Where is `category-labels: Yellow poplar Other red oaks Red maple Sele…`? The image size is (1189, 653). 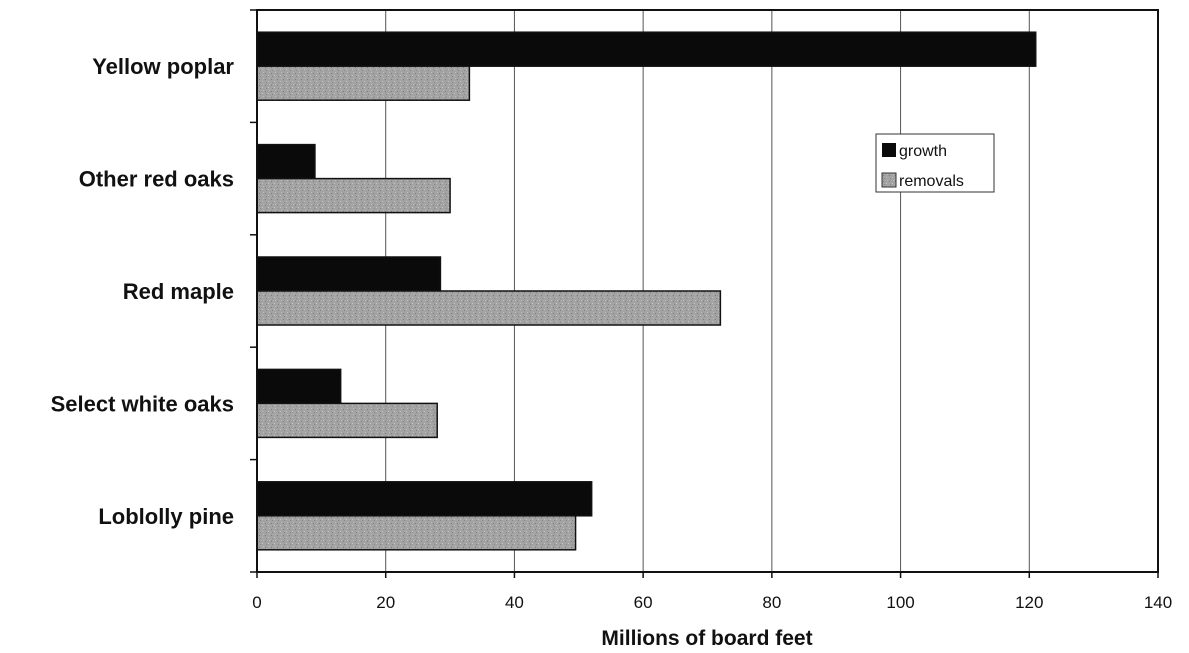
category-labels: Yellow poplar Other red oaks Red maple Sele… is located at coordinates (143, 291).